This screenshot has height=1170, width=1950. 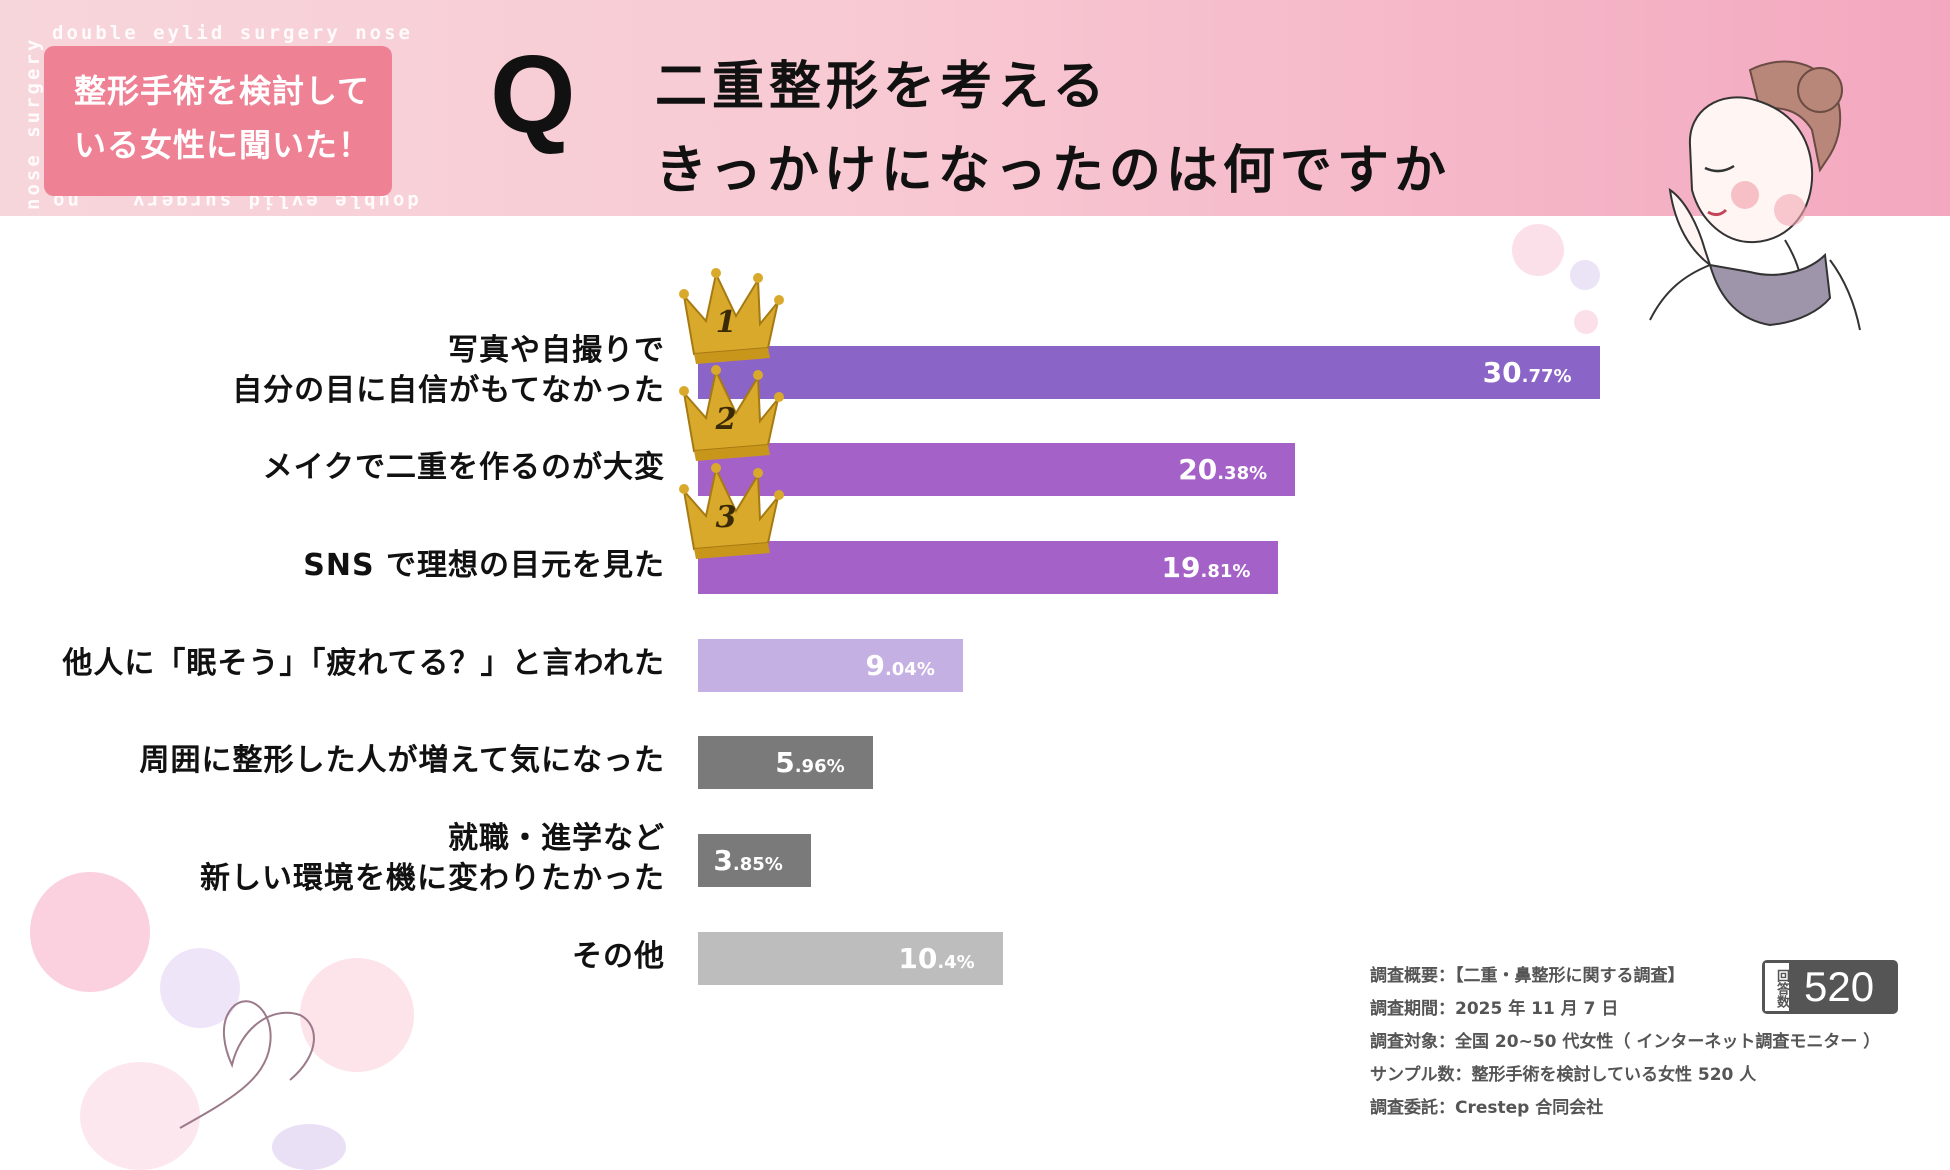 What do you see at coordinates (988, 567) in the screenshot?
I see `bar: 19.81%` at bounding box center [988, 567].